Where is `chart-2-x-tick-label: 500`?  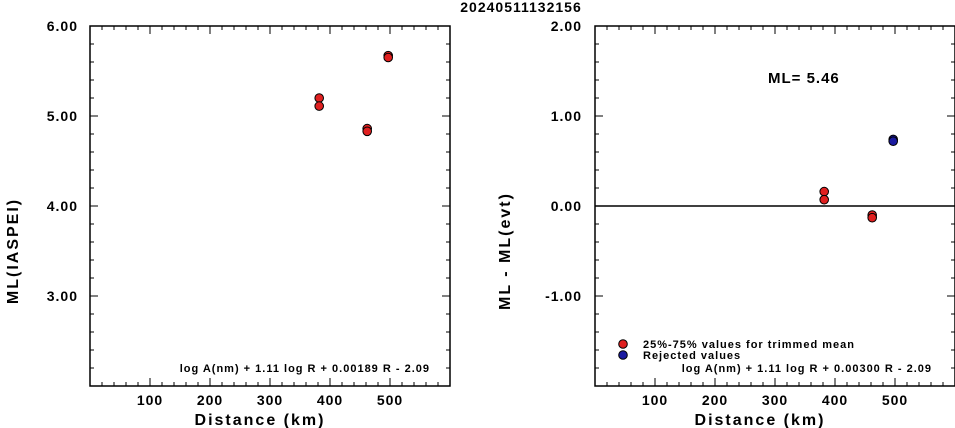
chart-2-x-tick-label: 500 is located at coordinates (895, 400).